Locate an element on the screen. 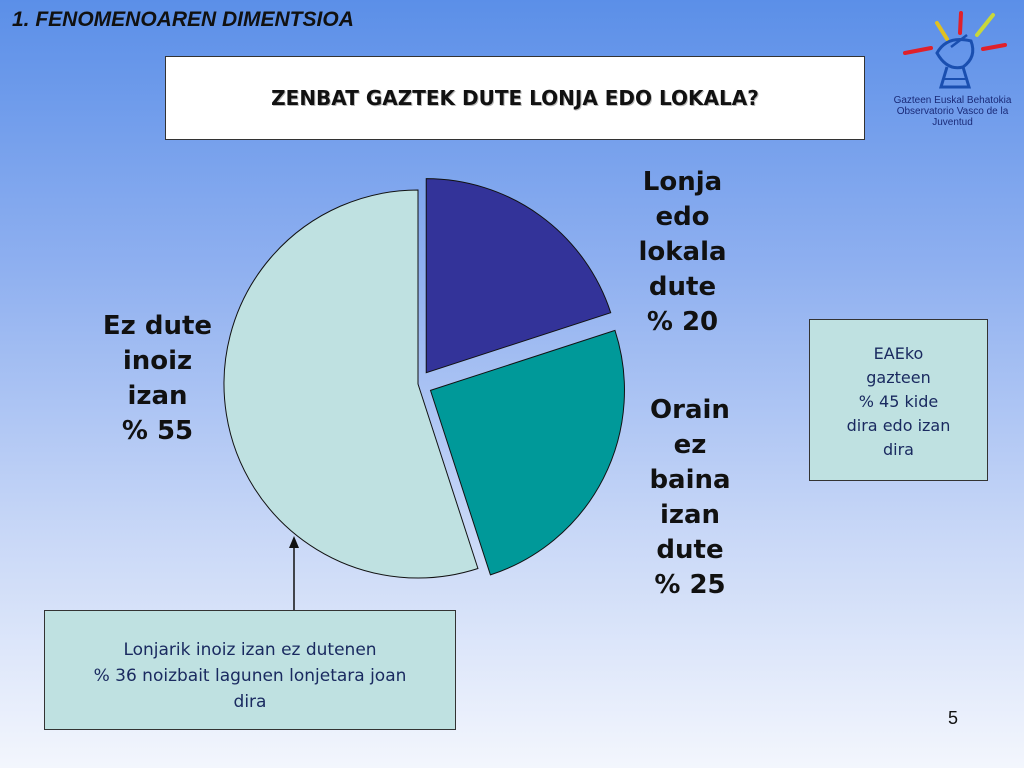 This screenshot has width=1024, height=768. slice-label-line: % 20 is located at coordinates (682, 322).